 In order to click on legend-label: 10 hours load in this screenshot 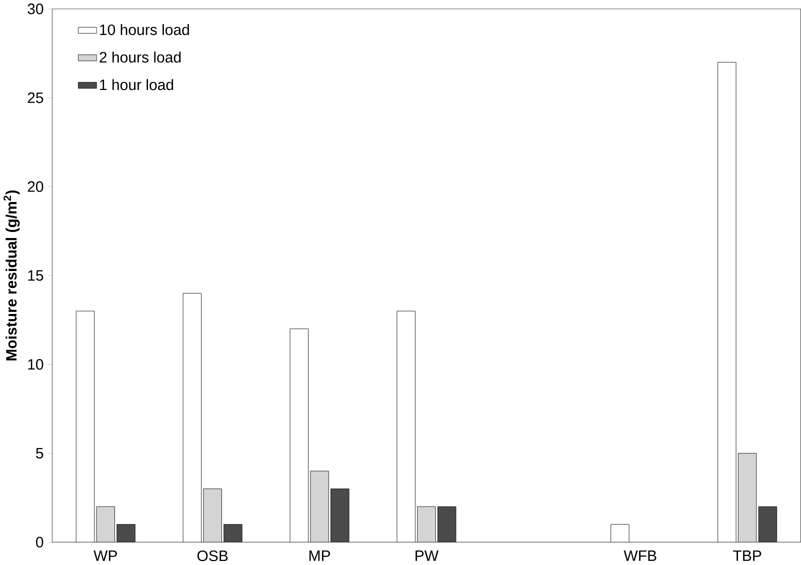, I will do `click(144, 30)`.